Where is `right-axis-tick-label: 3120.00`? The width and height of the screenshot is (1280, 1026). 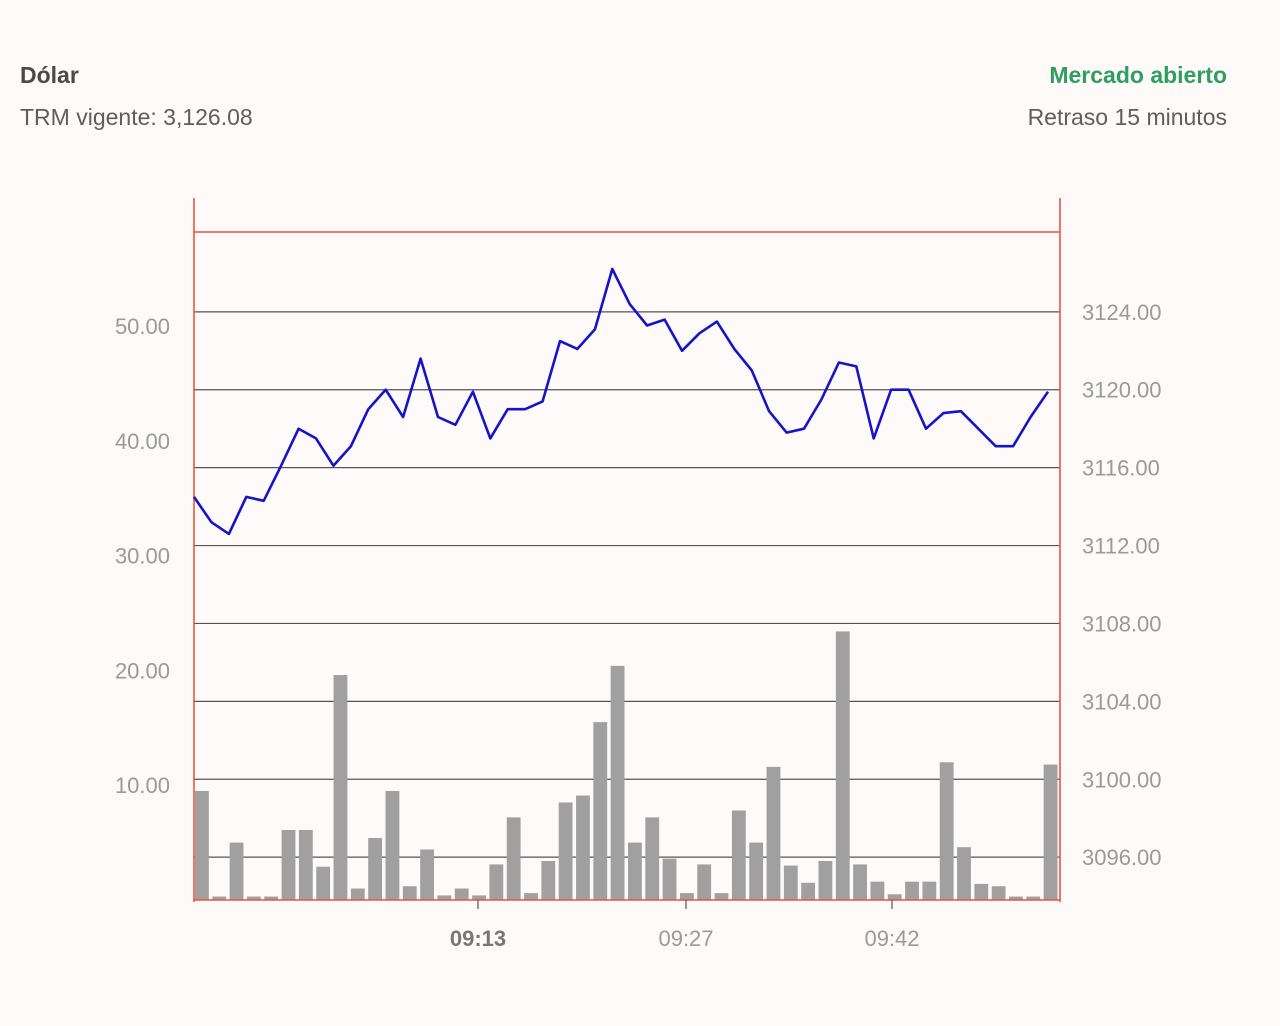 right-axis-tick-label: 3120.00 is located at coordinates (1122, 390).